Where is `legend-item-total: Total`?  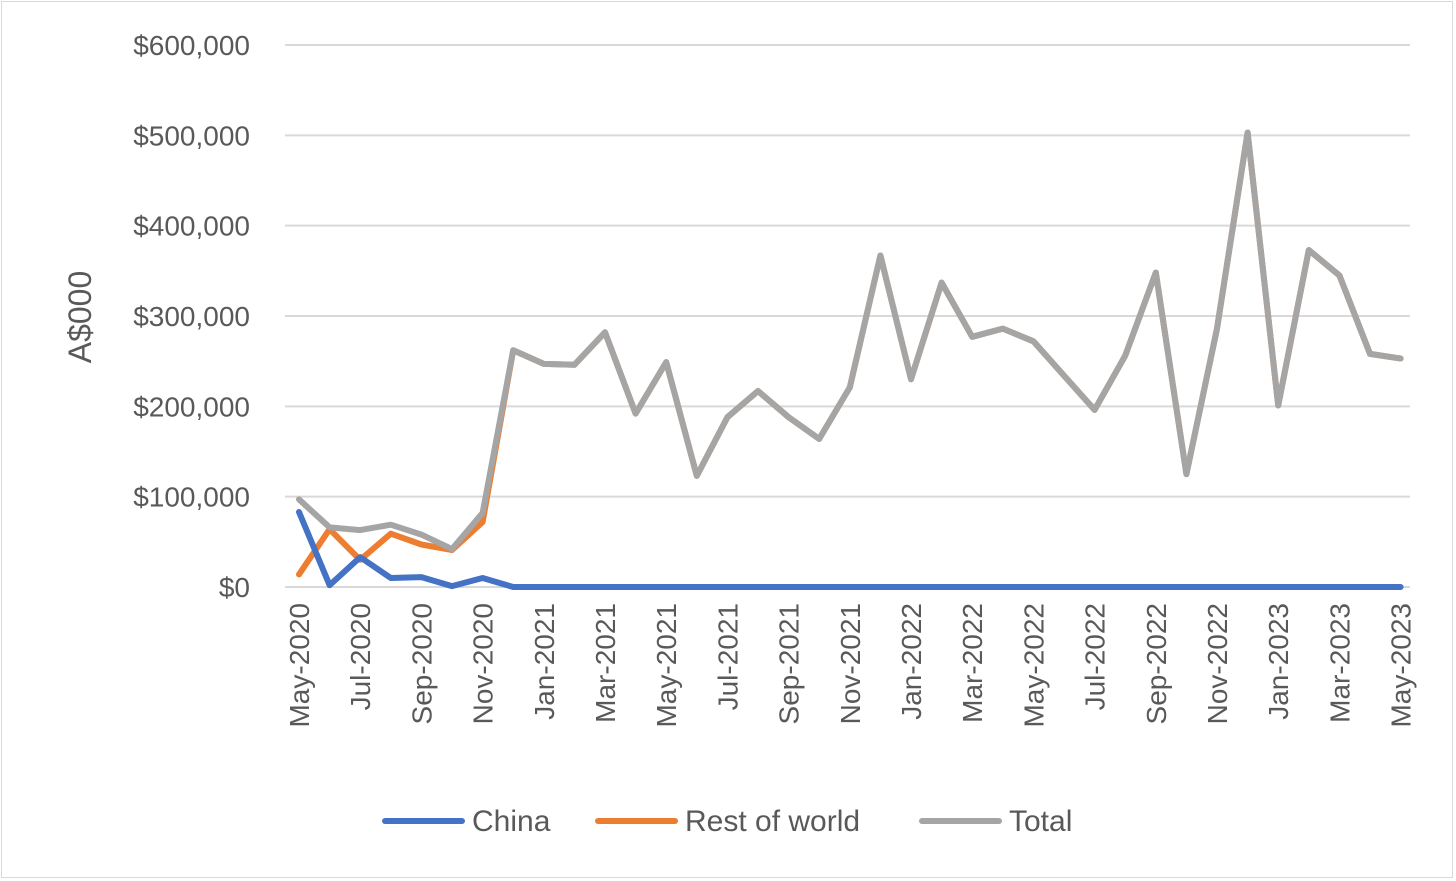 legend-item-total: Total is located at coordinates (995, 821).